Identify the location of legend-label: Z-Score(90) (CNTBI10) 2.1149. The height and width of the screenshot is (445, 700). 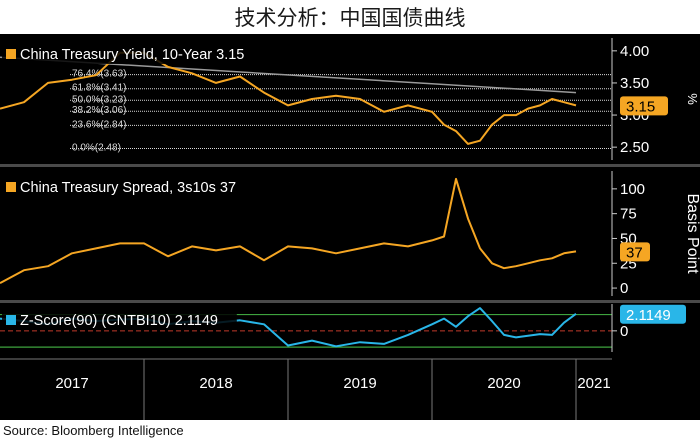
(119, 321).